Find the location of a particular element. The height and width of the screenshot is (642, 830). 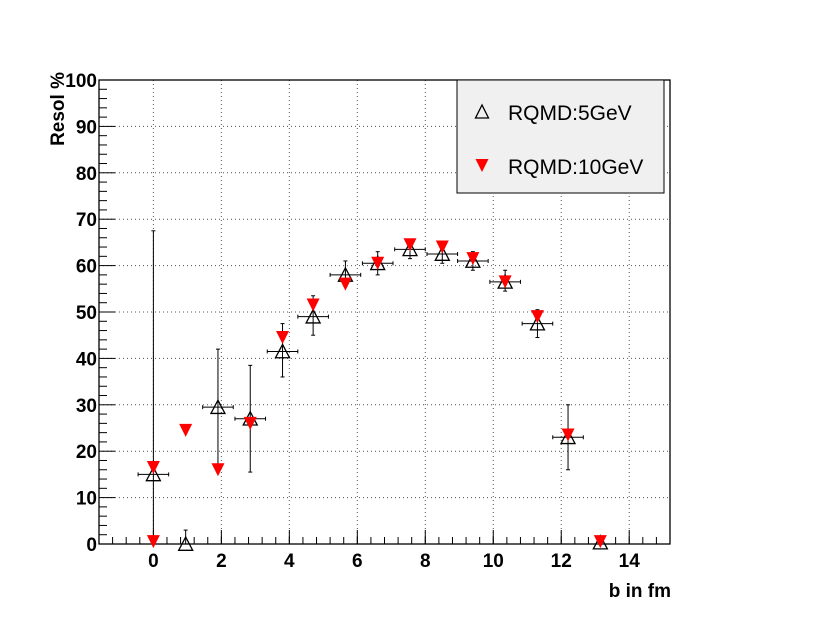

legend-label-rqmd-10gev: RQMD:10GeV is located at coordinates (575, 167).